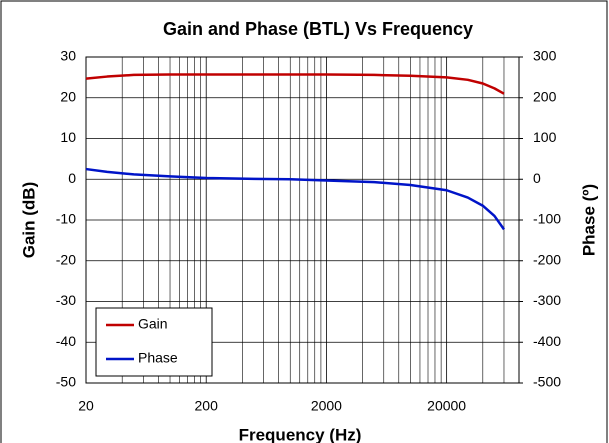 This screenshot has width=609, height=443. I want to click on y-tick-label: 0, so click(72, 178).